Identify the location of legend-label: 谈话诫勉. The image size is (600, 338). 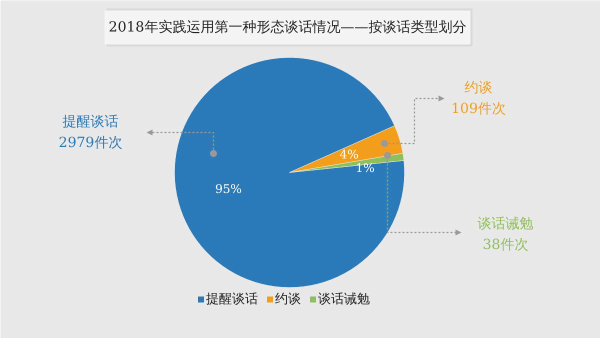
(344, 299).